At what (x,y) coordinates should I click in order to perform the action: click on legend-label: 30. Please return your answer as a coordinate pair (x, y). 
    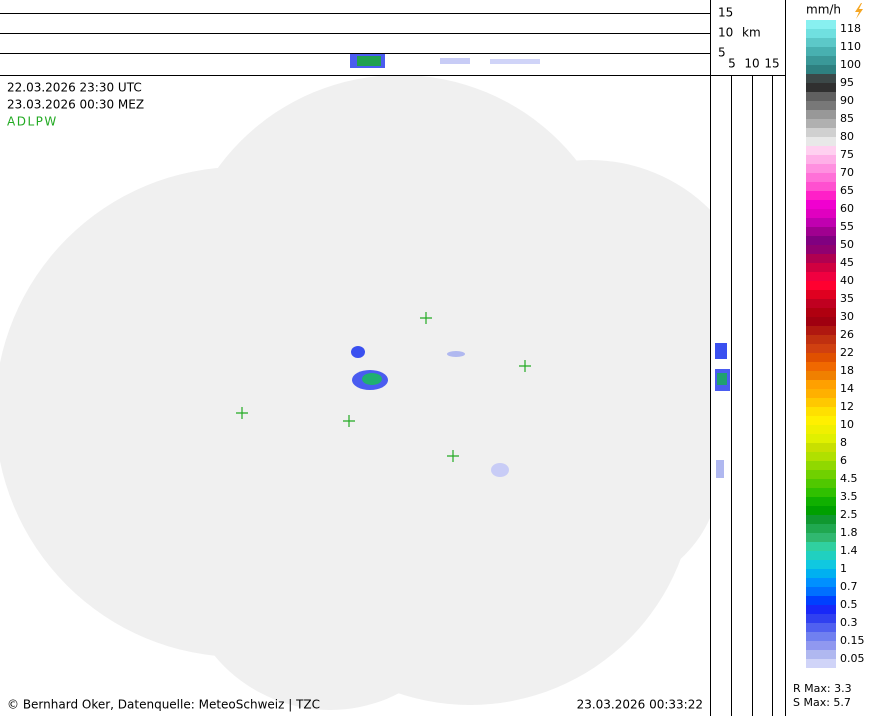
    Looking at the image, I should click on (847, 316).